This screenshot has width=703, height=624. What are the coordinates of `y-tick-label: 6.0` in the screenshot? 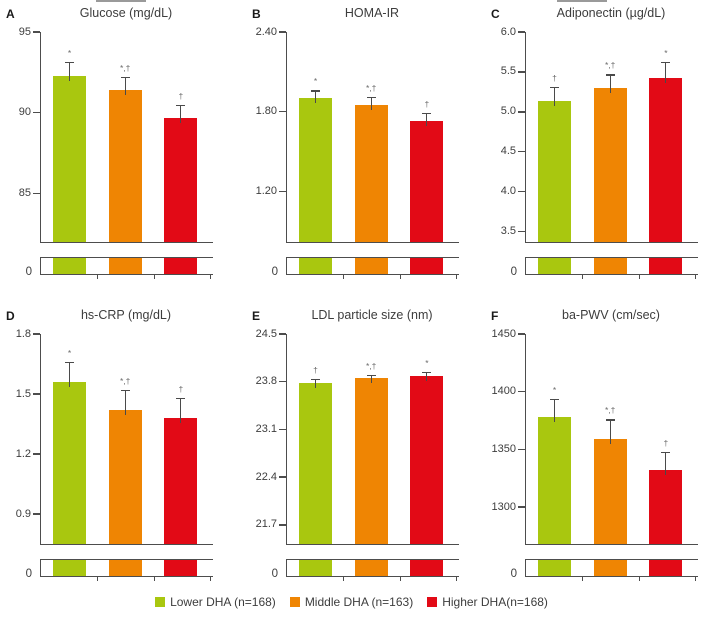 It's located at (508, 31).